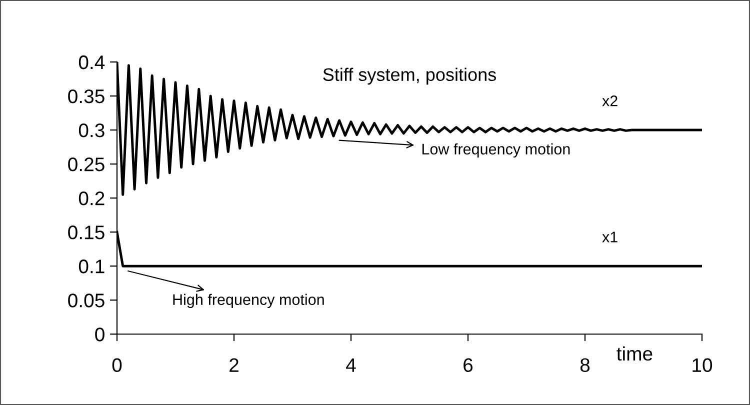  Describe the element at coordinates (351, 365) in the screenshot. I see `x-tick-label: 4` at that location.